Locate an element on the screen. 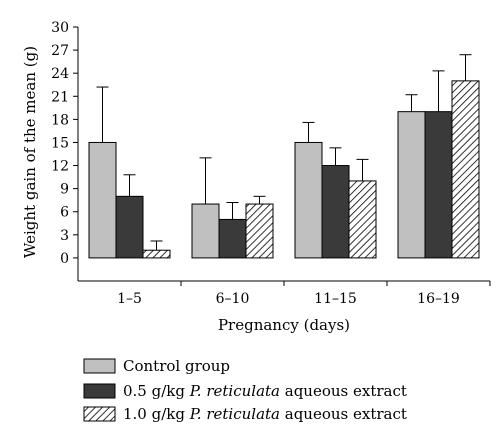  legend-label-3: 1.0 g/kg P. reticulata aqueous extract is located at coordinates (265, 414).